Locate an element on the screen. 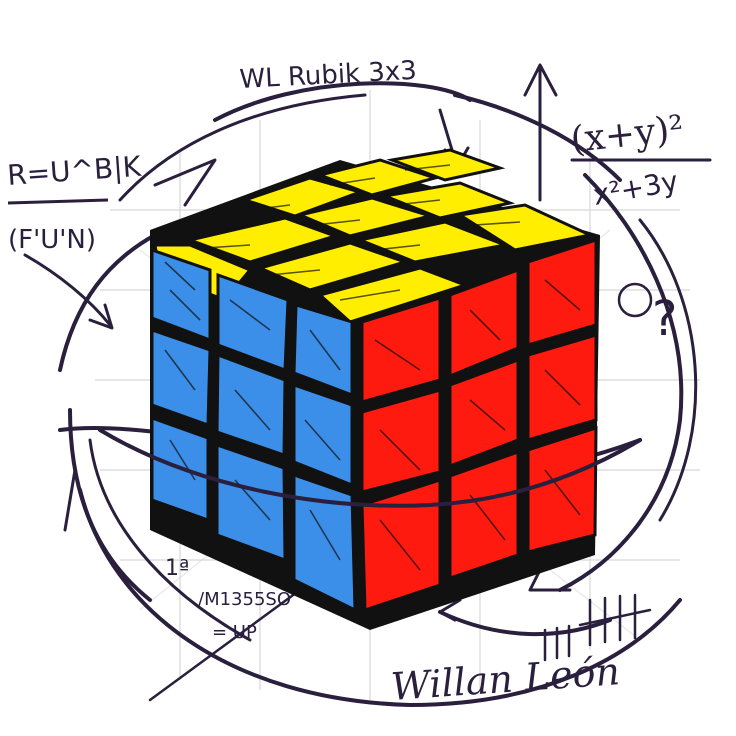  cube-left-face is located at coordinates (253, 430).